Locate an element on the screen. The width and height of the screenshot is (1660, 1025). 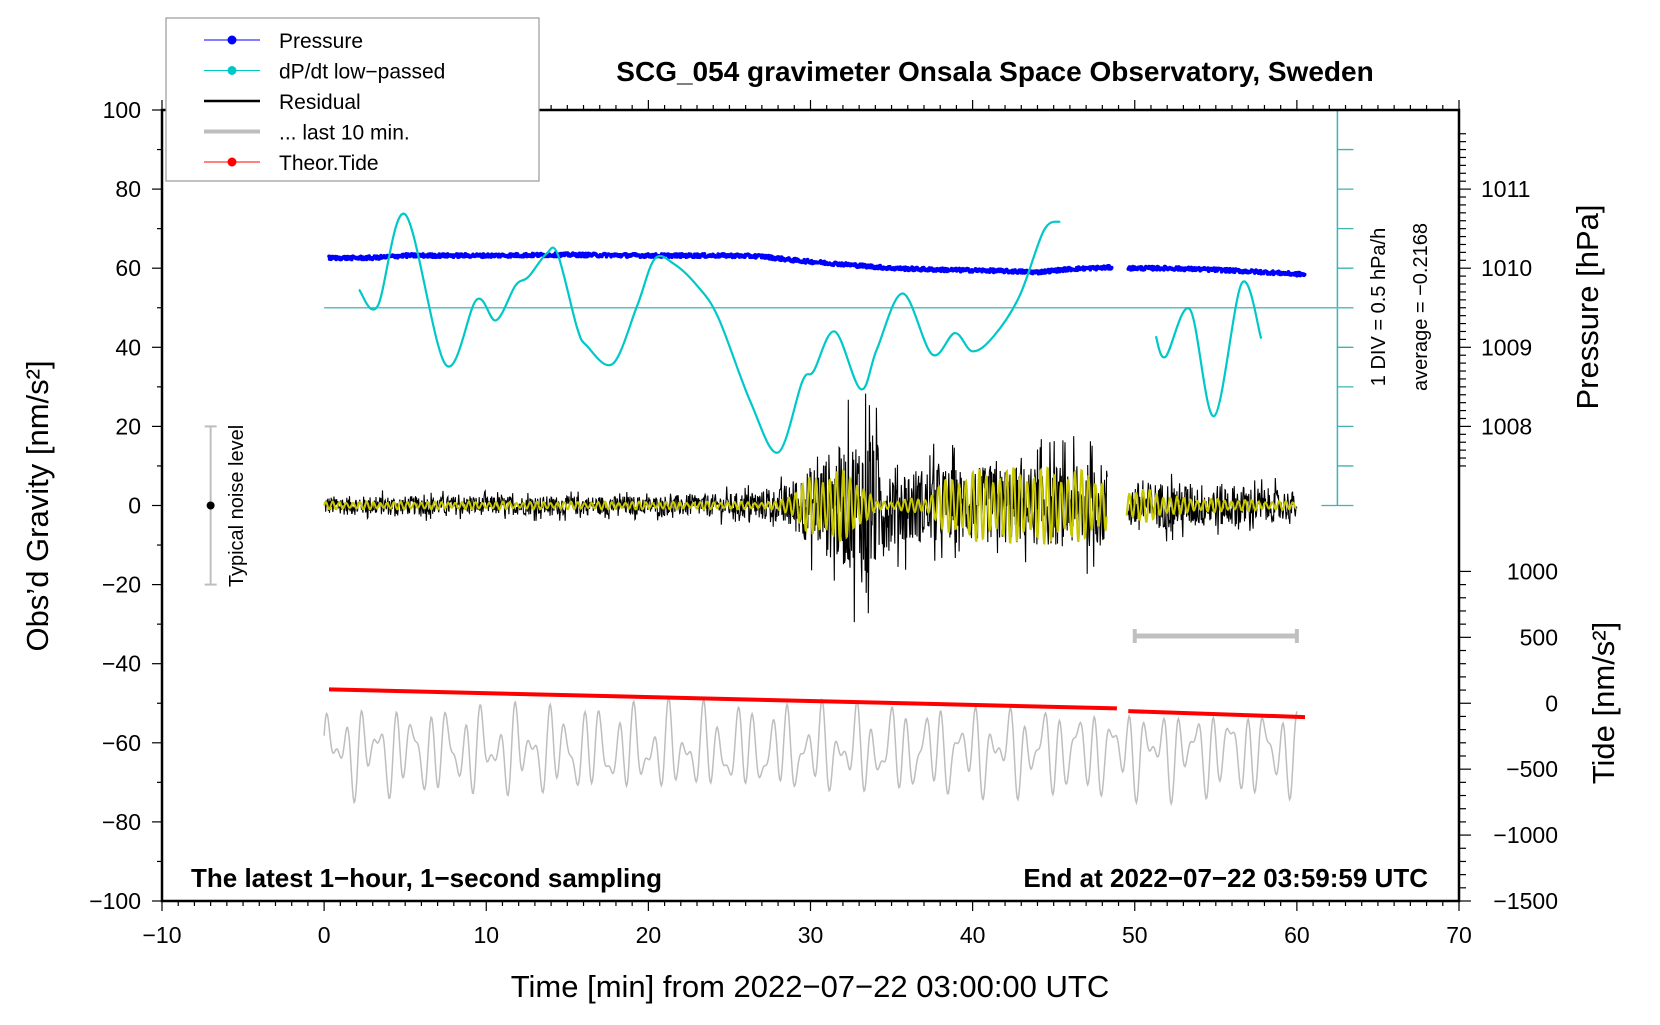
bottom-left-note: The latest 1−hour, 1−second sampling is located at coordinates (426, 878).